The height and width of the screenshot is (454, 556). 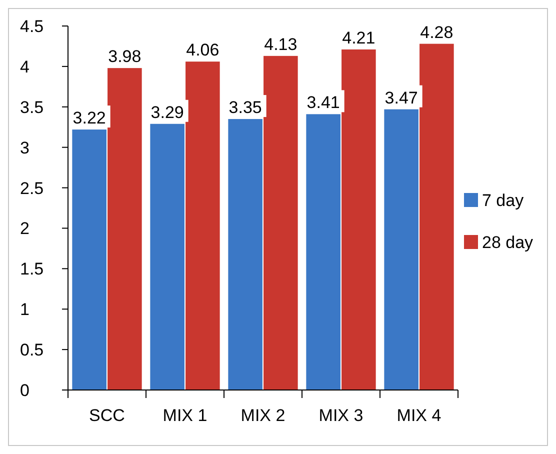 I want to click on data-label: 3.47, so click(x=401, y=98).